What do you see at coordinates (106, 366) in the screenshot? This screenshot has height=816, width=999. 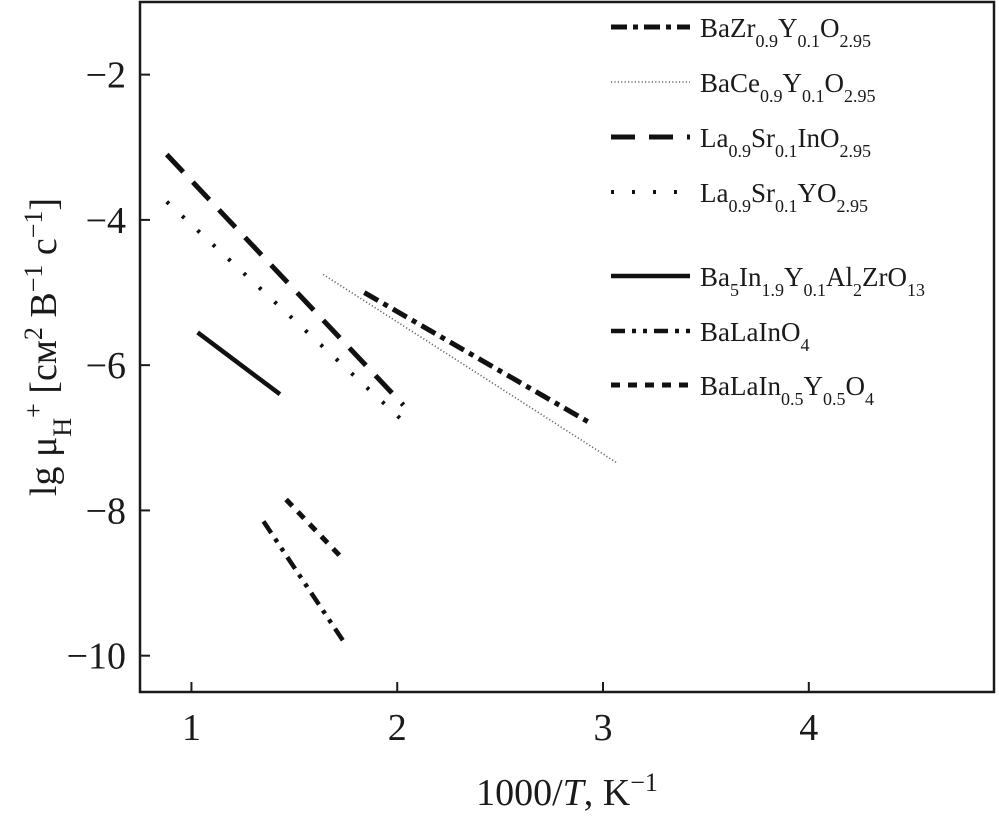 I see `y-tick-label: −6` at bounding box center [106, 366].